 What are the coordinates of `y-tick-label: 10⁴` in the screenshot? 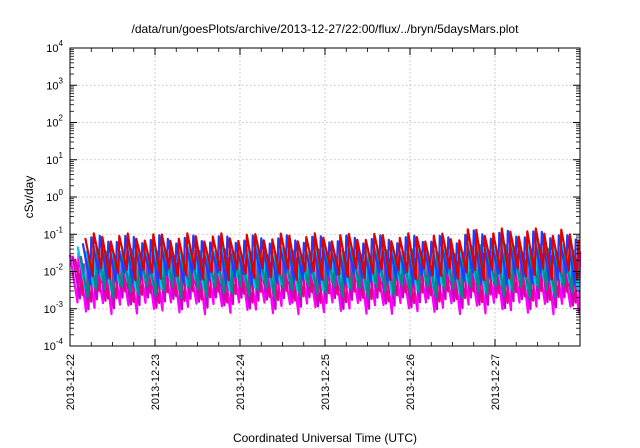 It's located at (54, 47).